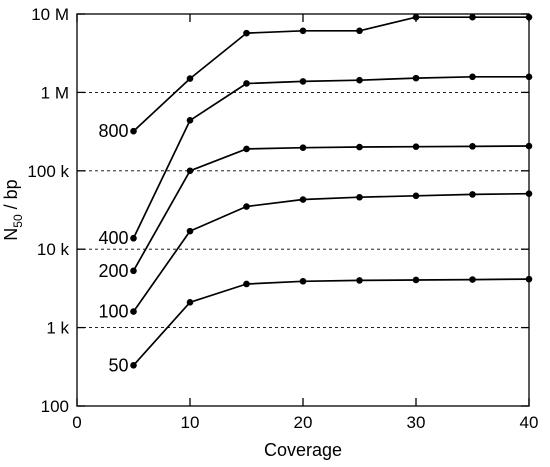 This screenshot has width=550, height=467. I want to click on series-label-100: 100, so click(113, 312).